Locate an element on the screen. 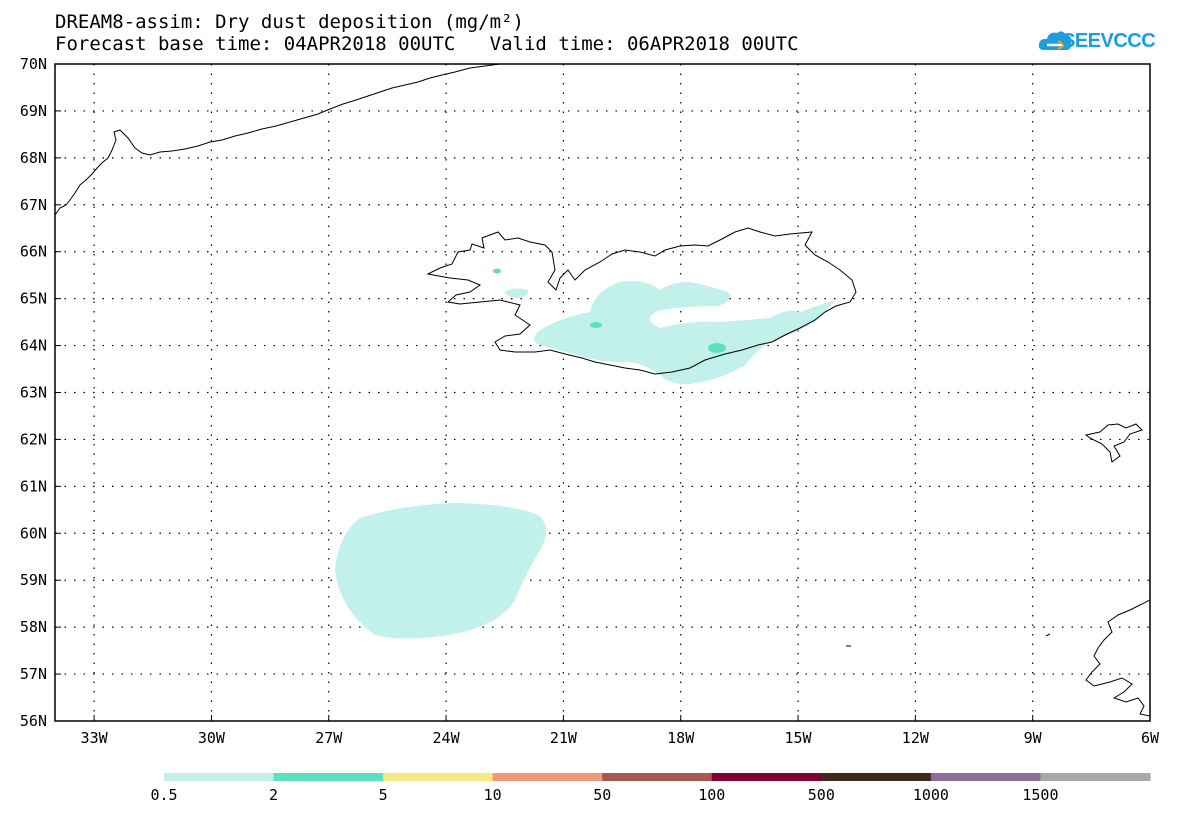  cloud-icon is located at coordinates (1055, 40).